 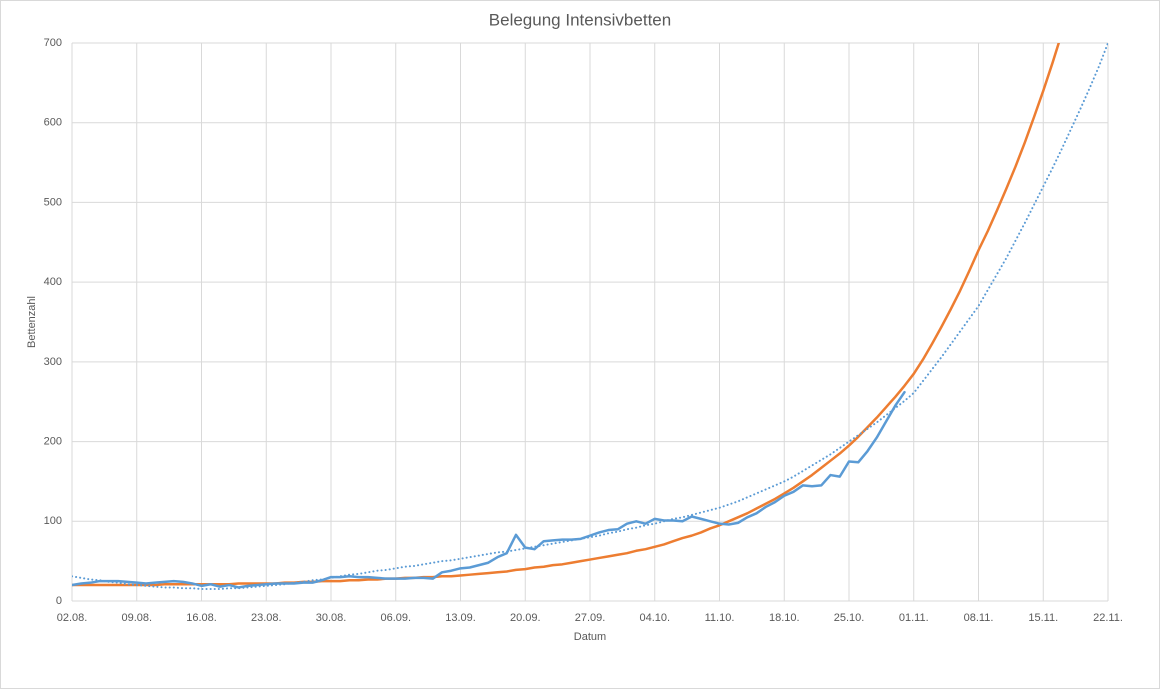 I want to click on y-tick-label: 400, so click(x=53, y=282).